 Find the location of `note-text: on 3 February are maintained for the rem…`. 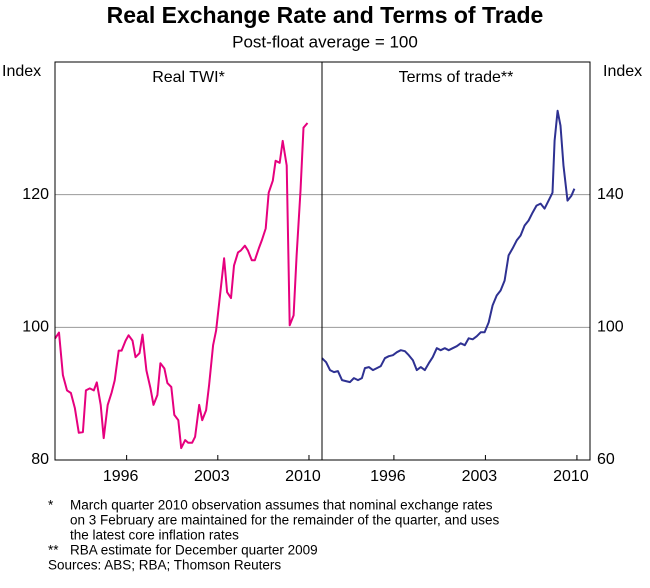

note-text: on 3 February are maintained for the rem… is located at coordinates (285, 520).